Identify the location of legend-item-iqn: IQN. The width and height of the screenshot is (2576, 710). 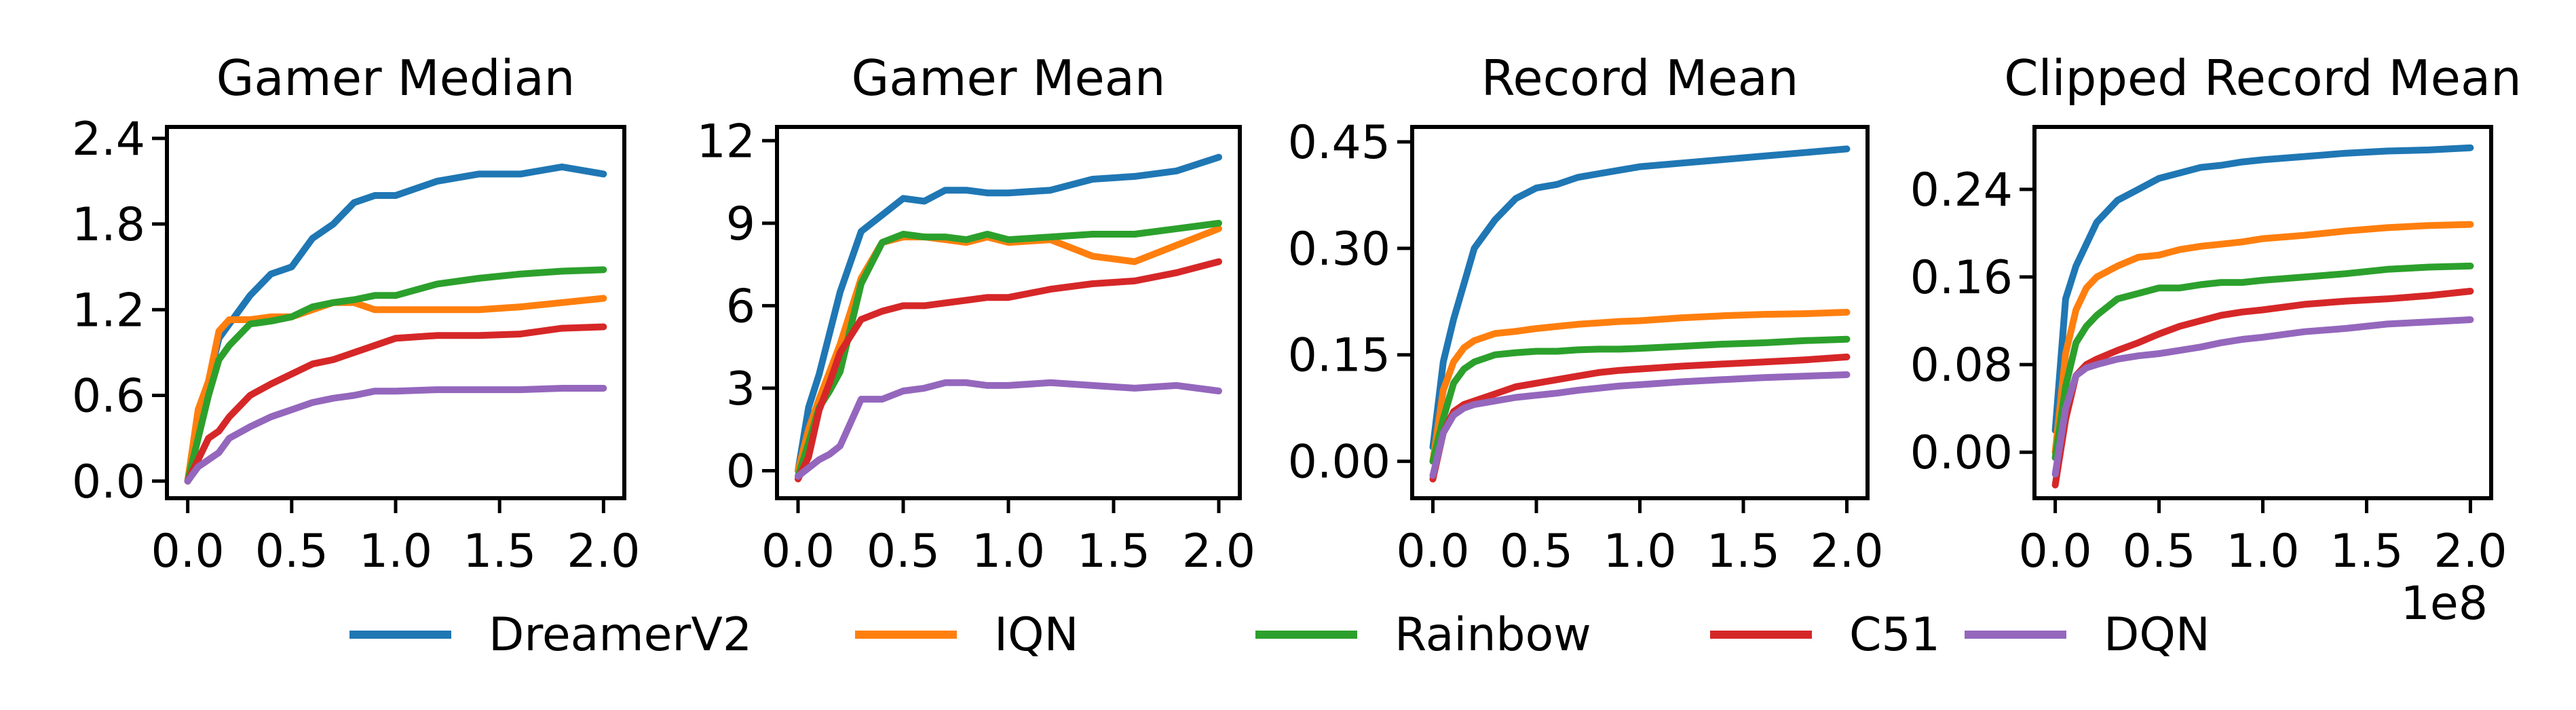
(966, 635).